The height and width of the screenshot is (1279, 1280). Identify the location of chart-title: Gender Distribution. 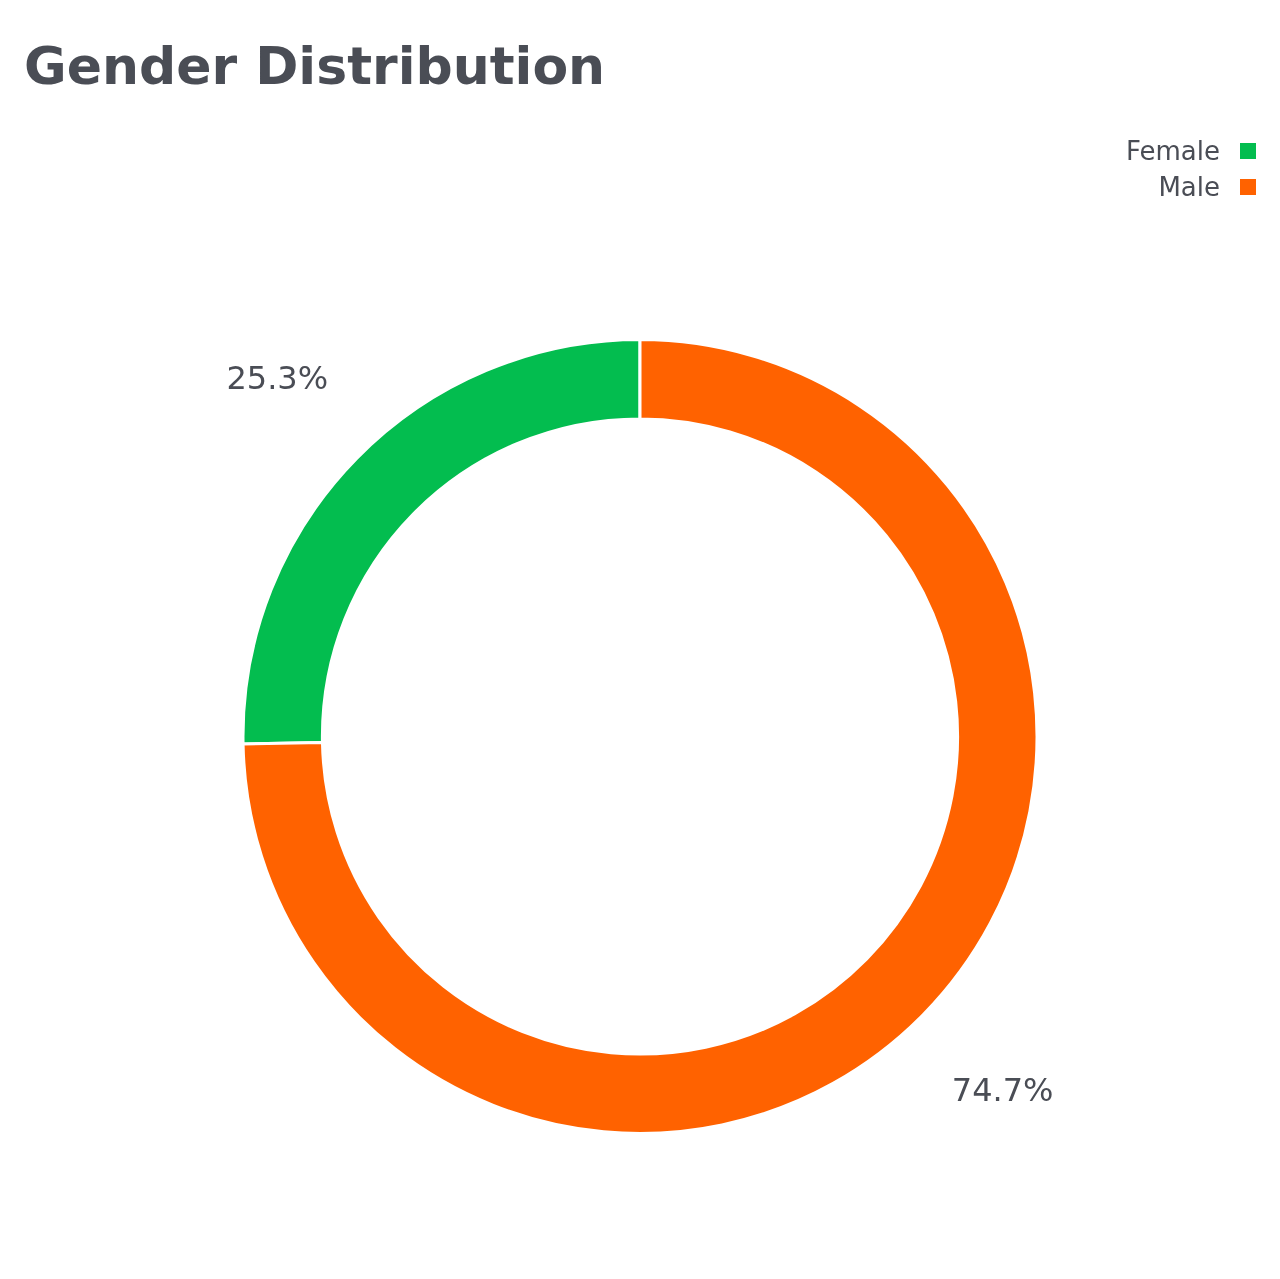
(315, 66).